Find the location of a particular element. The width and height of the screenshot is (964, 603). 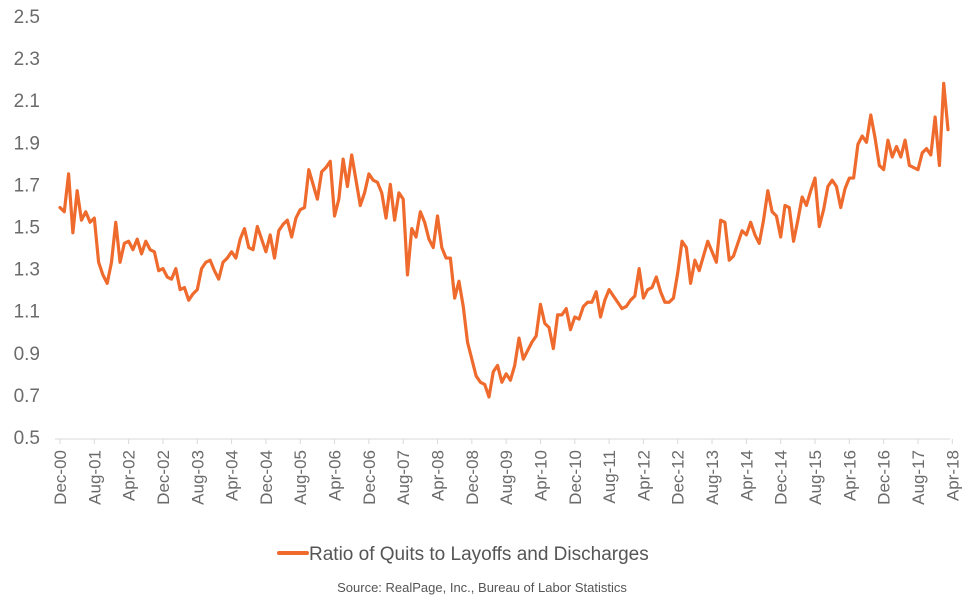

y-tick-label: 1.9 is located at coordinates (27, 143).